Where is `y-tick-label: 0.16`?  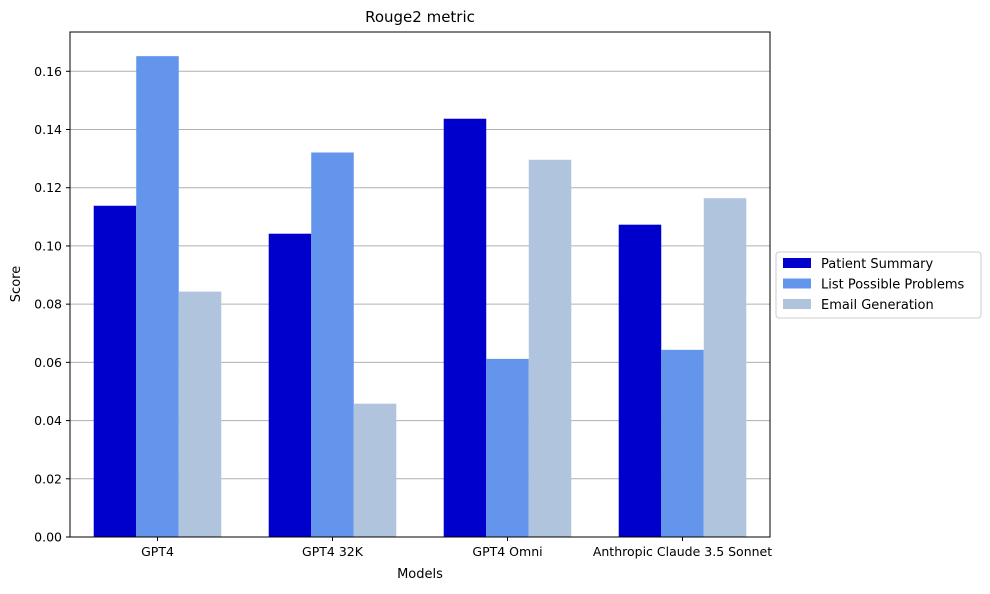
y-tick-label: 0.16 is located at coordinates (48, 71).